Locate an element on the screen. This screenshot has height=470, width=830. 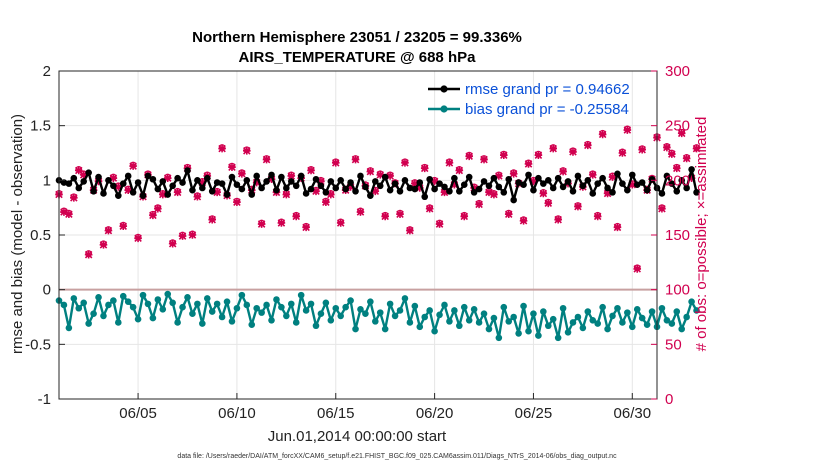
y2-tick-label: 200 is located at coordinates (677, 180).